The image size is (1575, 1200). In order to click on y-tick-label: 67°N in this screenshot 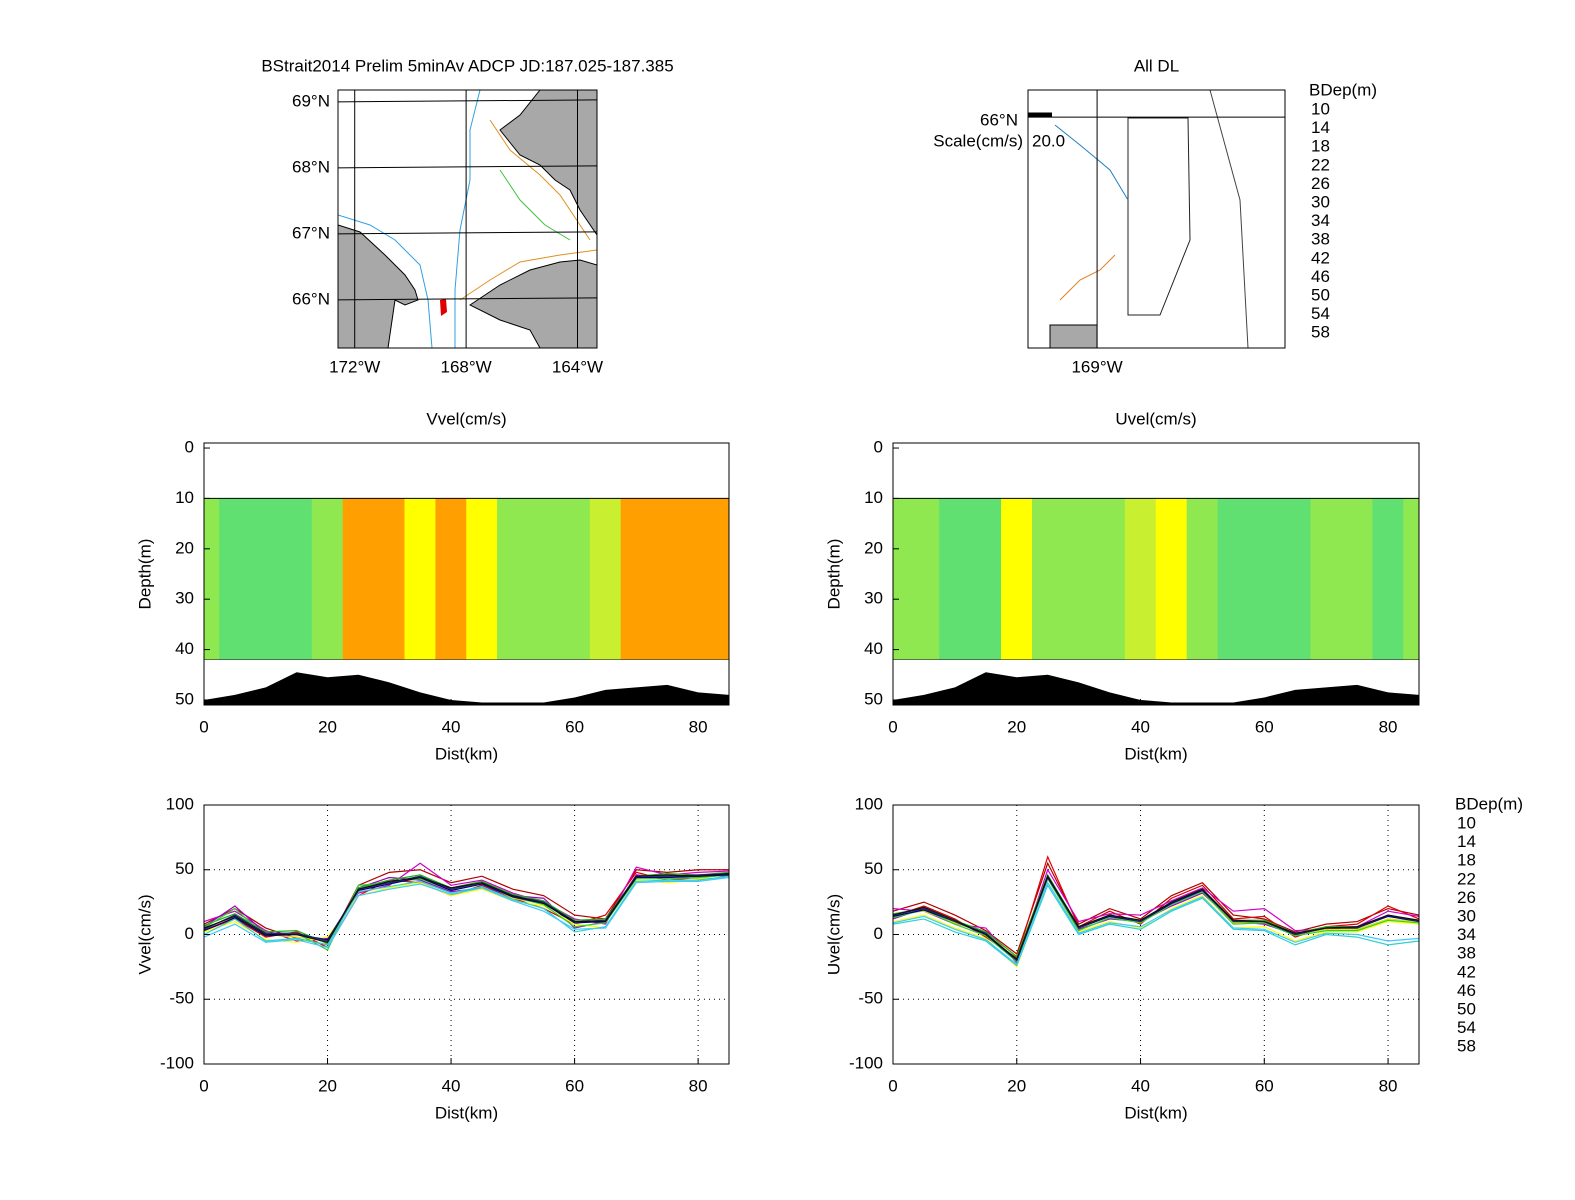, I will do `click(311, 232)`.